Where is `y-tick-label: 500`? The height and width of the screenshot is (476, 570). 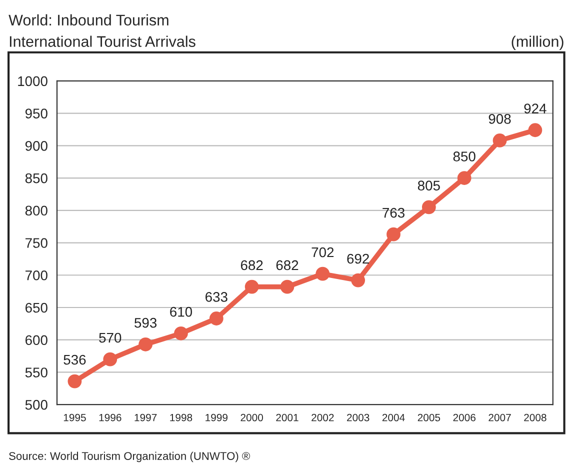
y-tick-label: 500 is located at coordinates (36, 405).